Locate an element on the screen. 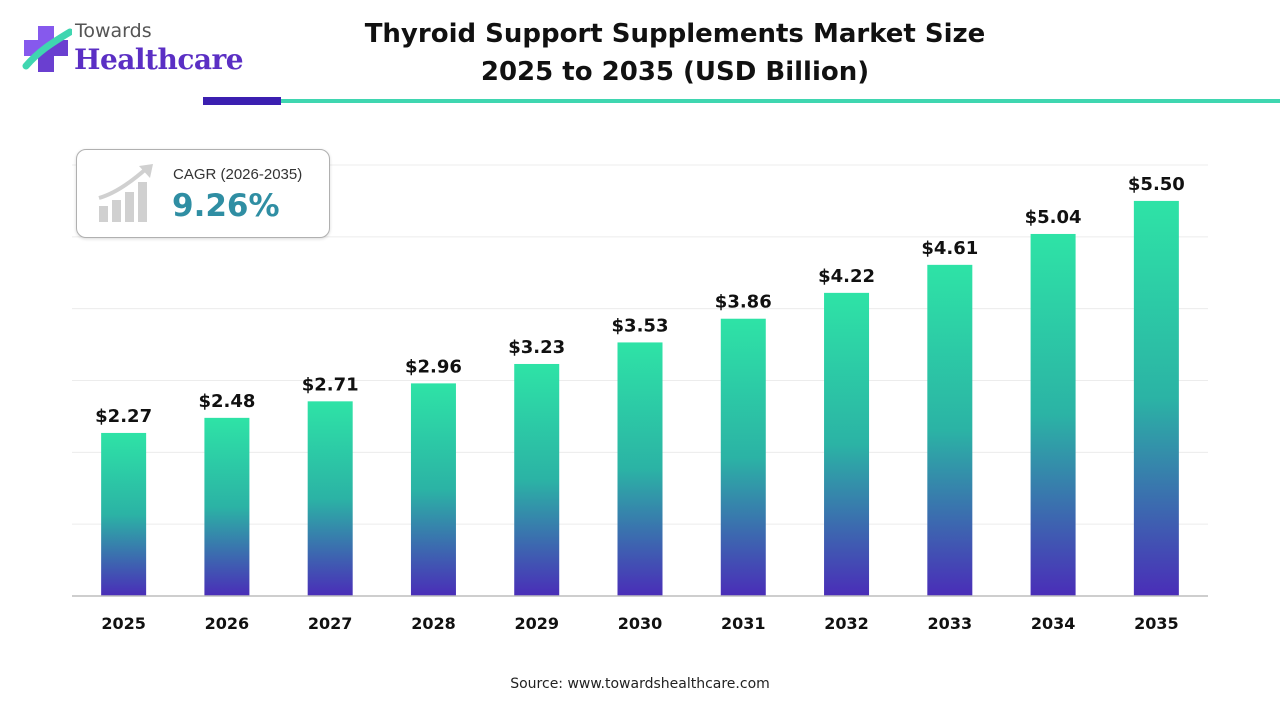 The height and width of the screenshot is (720, 1280). data-label-2029: $3.23 is located at coordinates (536, 347).